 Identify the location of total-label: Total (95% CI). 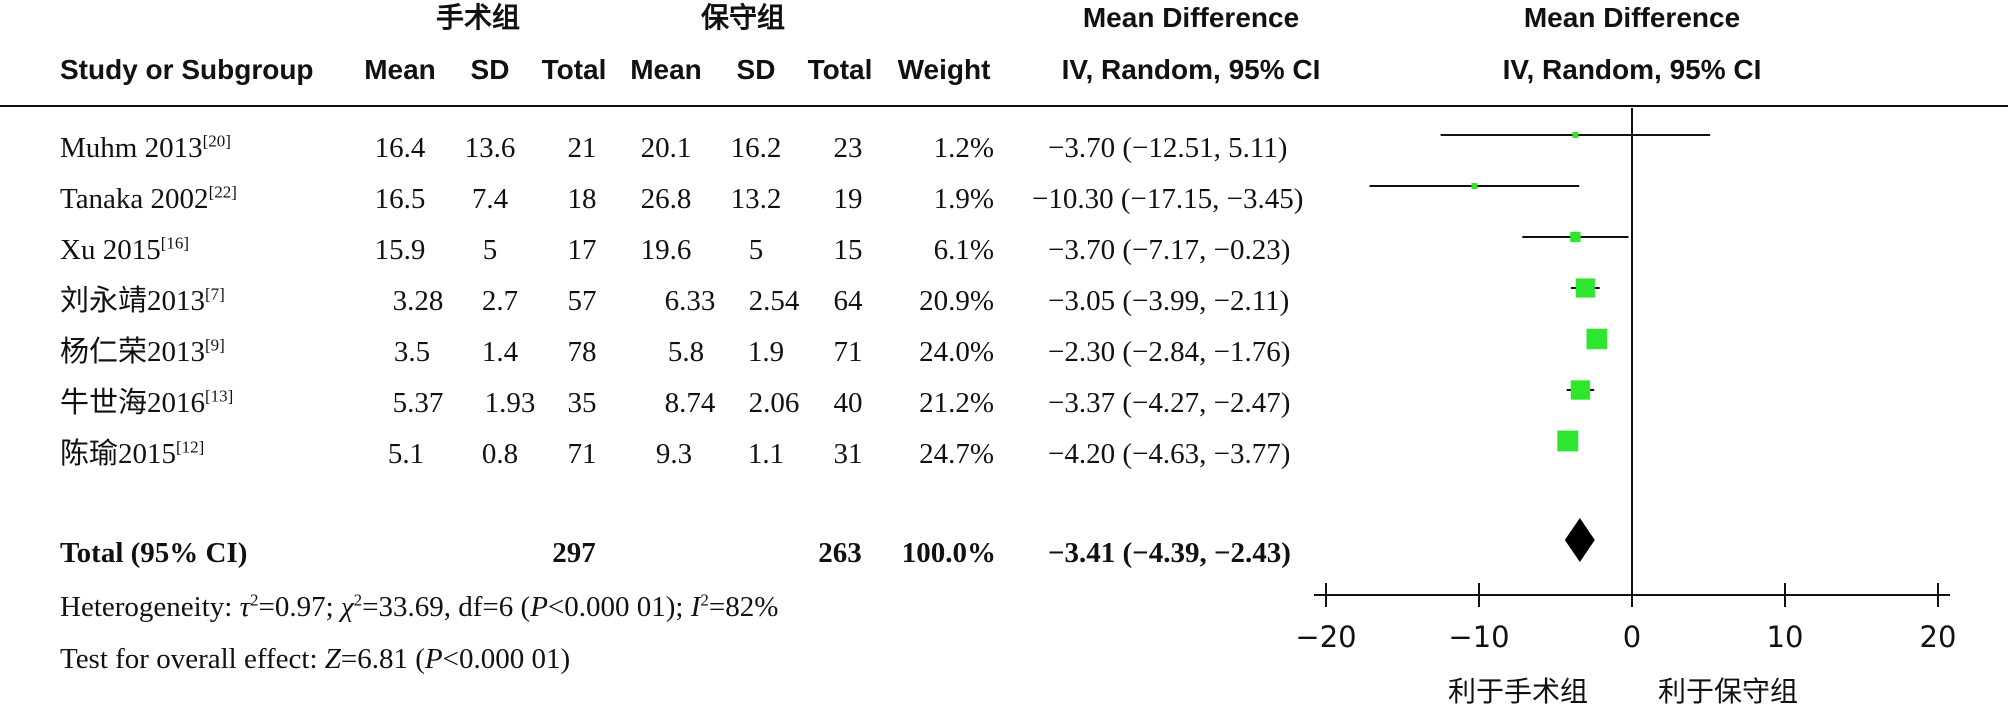
(154, 553).